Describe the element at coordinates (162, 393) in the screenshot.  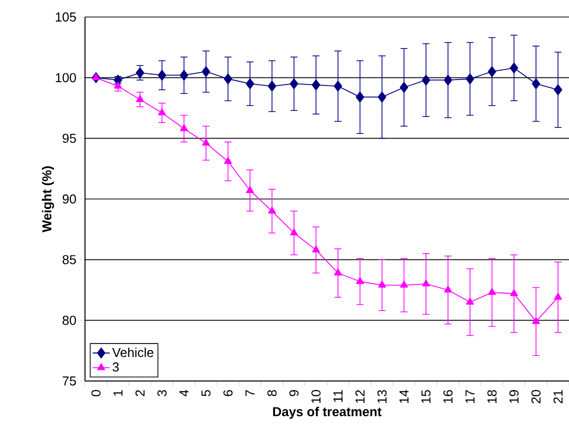
I see `x-tick-label: 3` at that location.